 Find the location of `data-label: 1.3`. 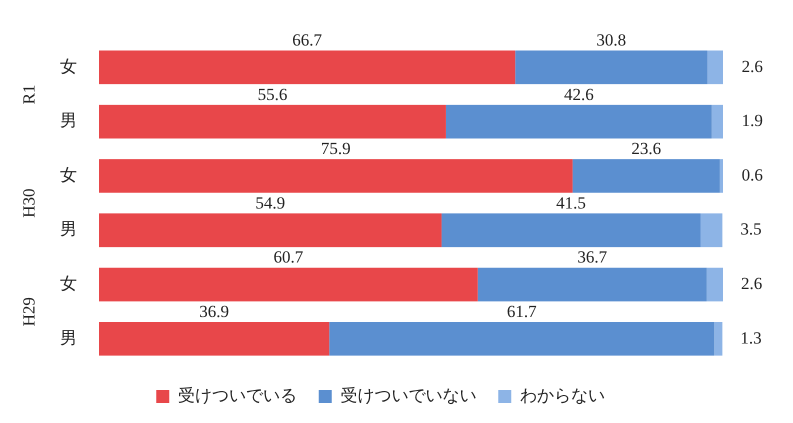

data-label: 1.3 is located at coordinates (751, 338).